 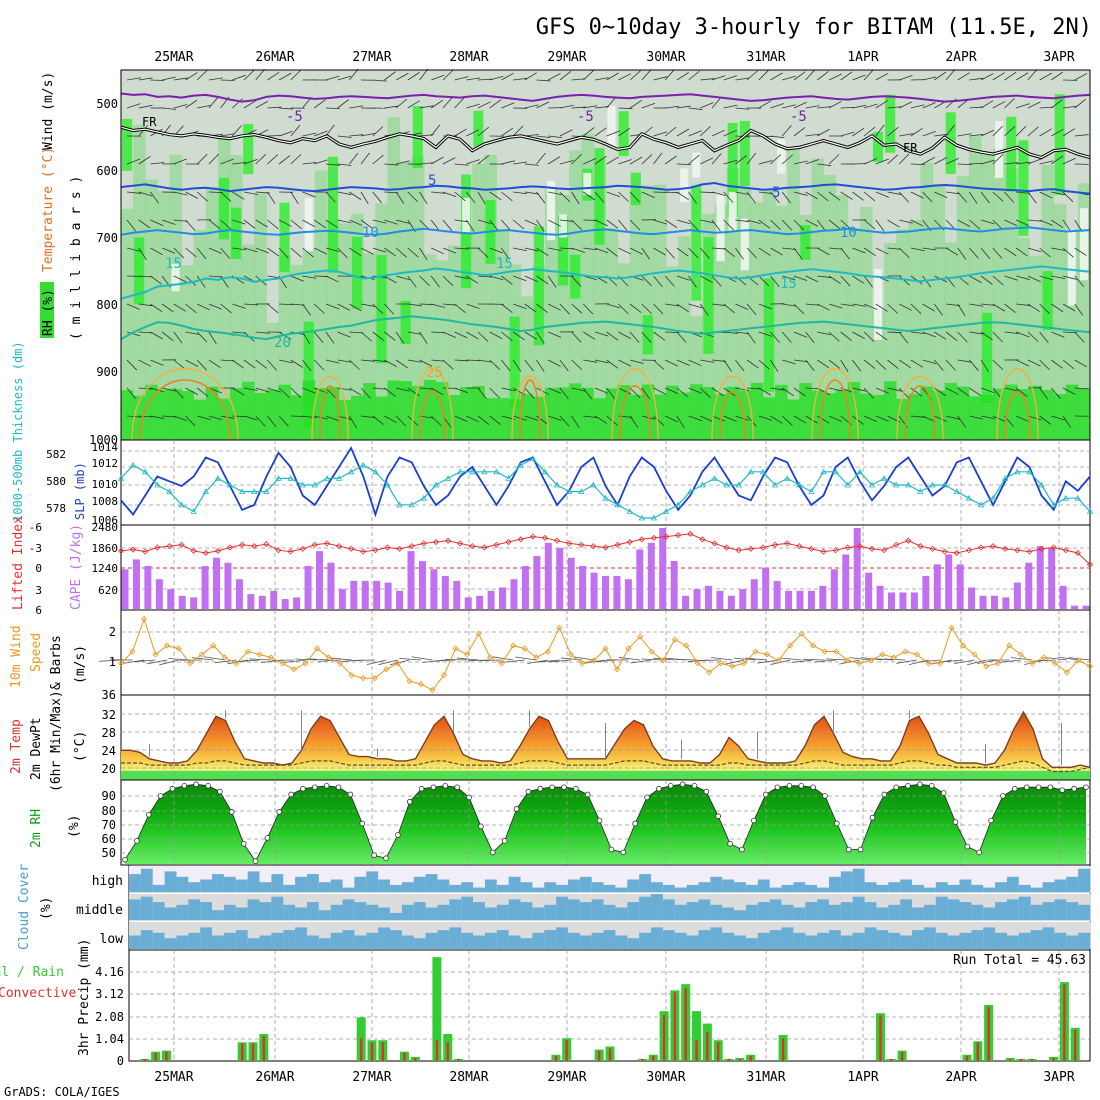 What do you see at coordinates (862, 57) in the screenshot?
I see `date-label-top: 1APR` at bounding box center [862, 57].